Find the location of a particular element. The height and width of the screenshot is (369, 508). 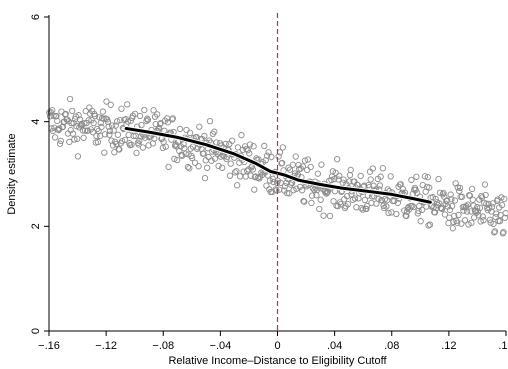

x-tick-label: −.16 is located at coordinates (49, 346).